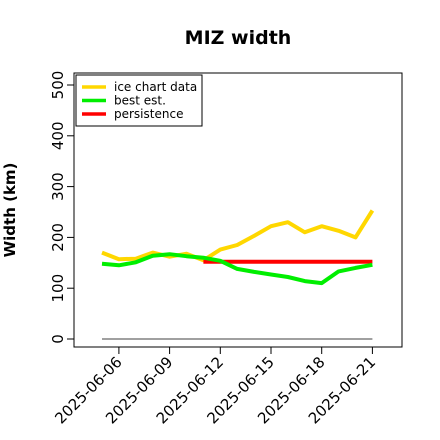 This screenshot has width=440, height=440. What do you see at coordinates (238, 38) in the screenshot?
I see `chart-title: MIZ width` at bounding box center [238, 38].